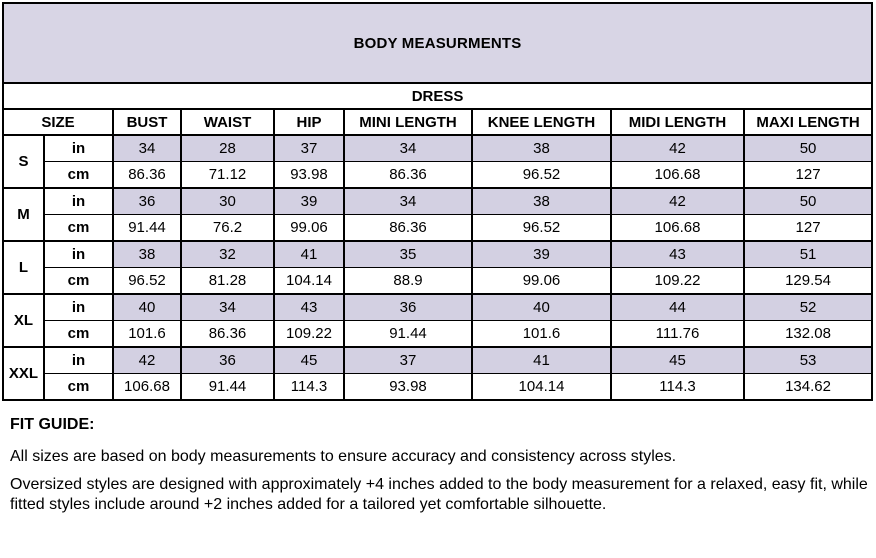 The width and height of the screenshot is (876, 558). I want to click on category-row: DRESS, so click(437, 96).